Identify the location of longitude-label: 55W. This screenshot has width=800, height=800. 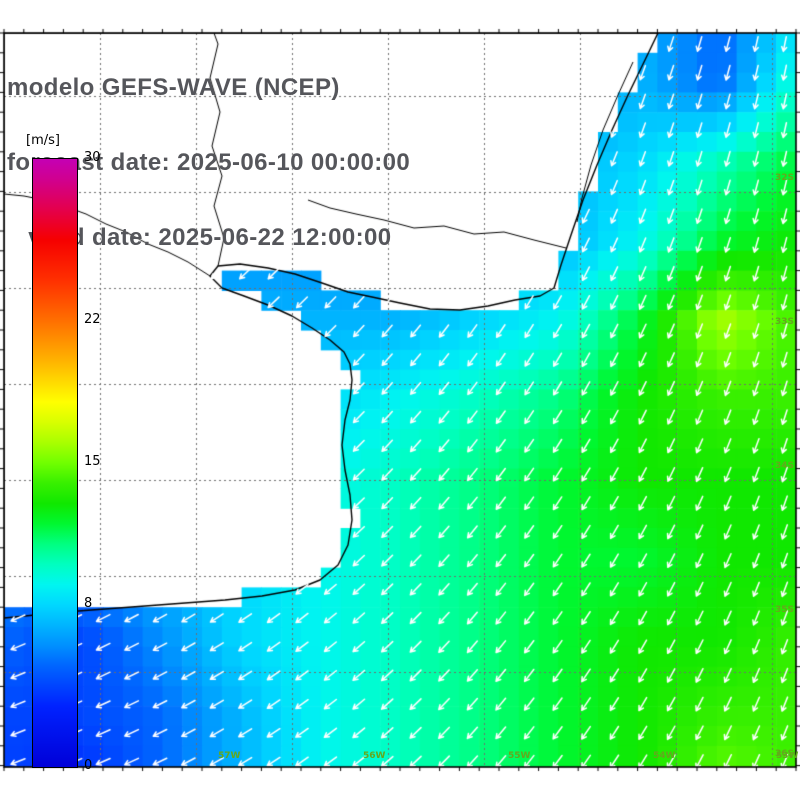
(519, 756).